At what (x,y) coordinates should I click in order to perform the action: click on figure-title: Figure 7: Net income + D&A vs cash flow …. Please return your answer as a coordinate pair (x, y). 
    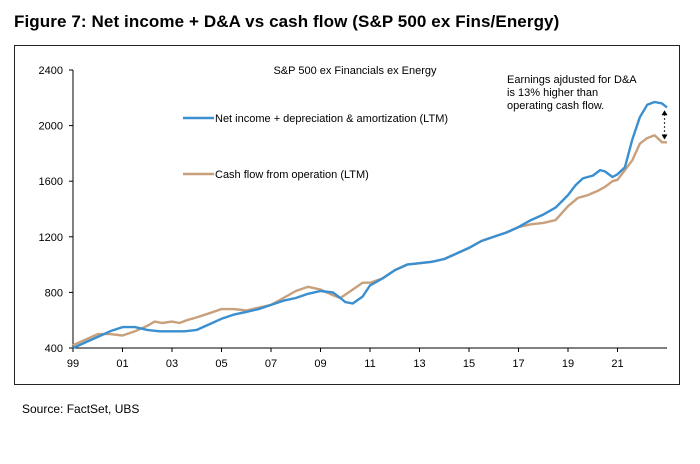
    Looking at the image, I should click on (287, 21).